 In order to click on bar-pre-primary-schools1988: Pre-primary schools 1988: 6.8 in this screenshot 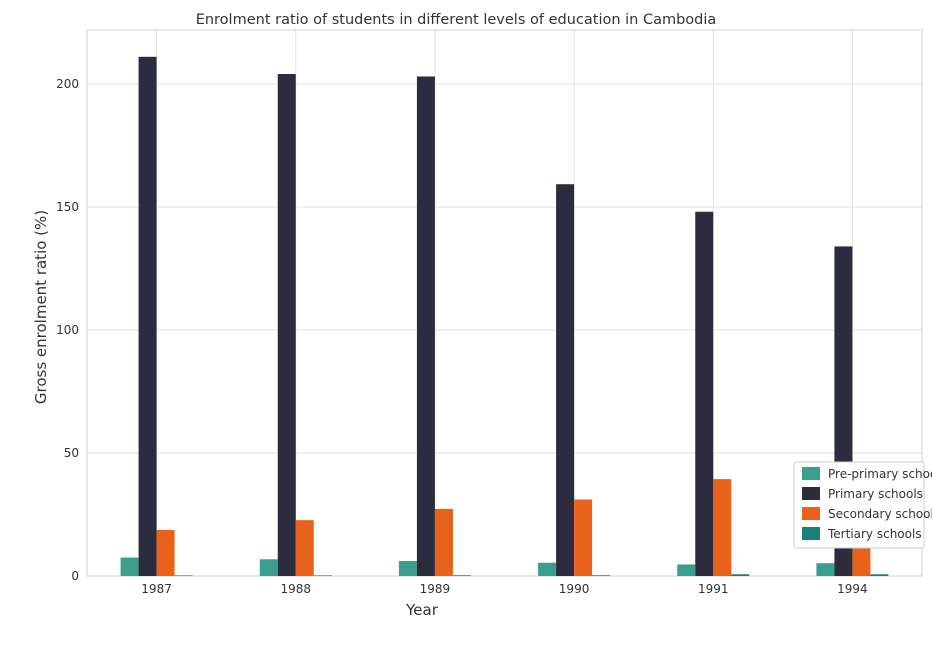, I will do `click(268, 567)`.